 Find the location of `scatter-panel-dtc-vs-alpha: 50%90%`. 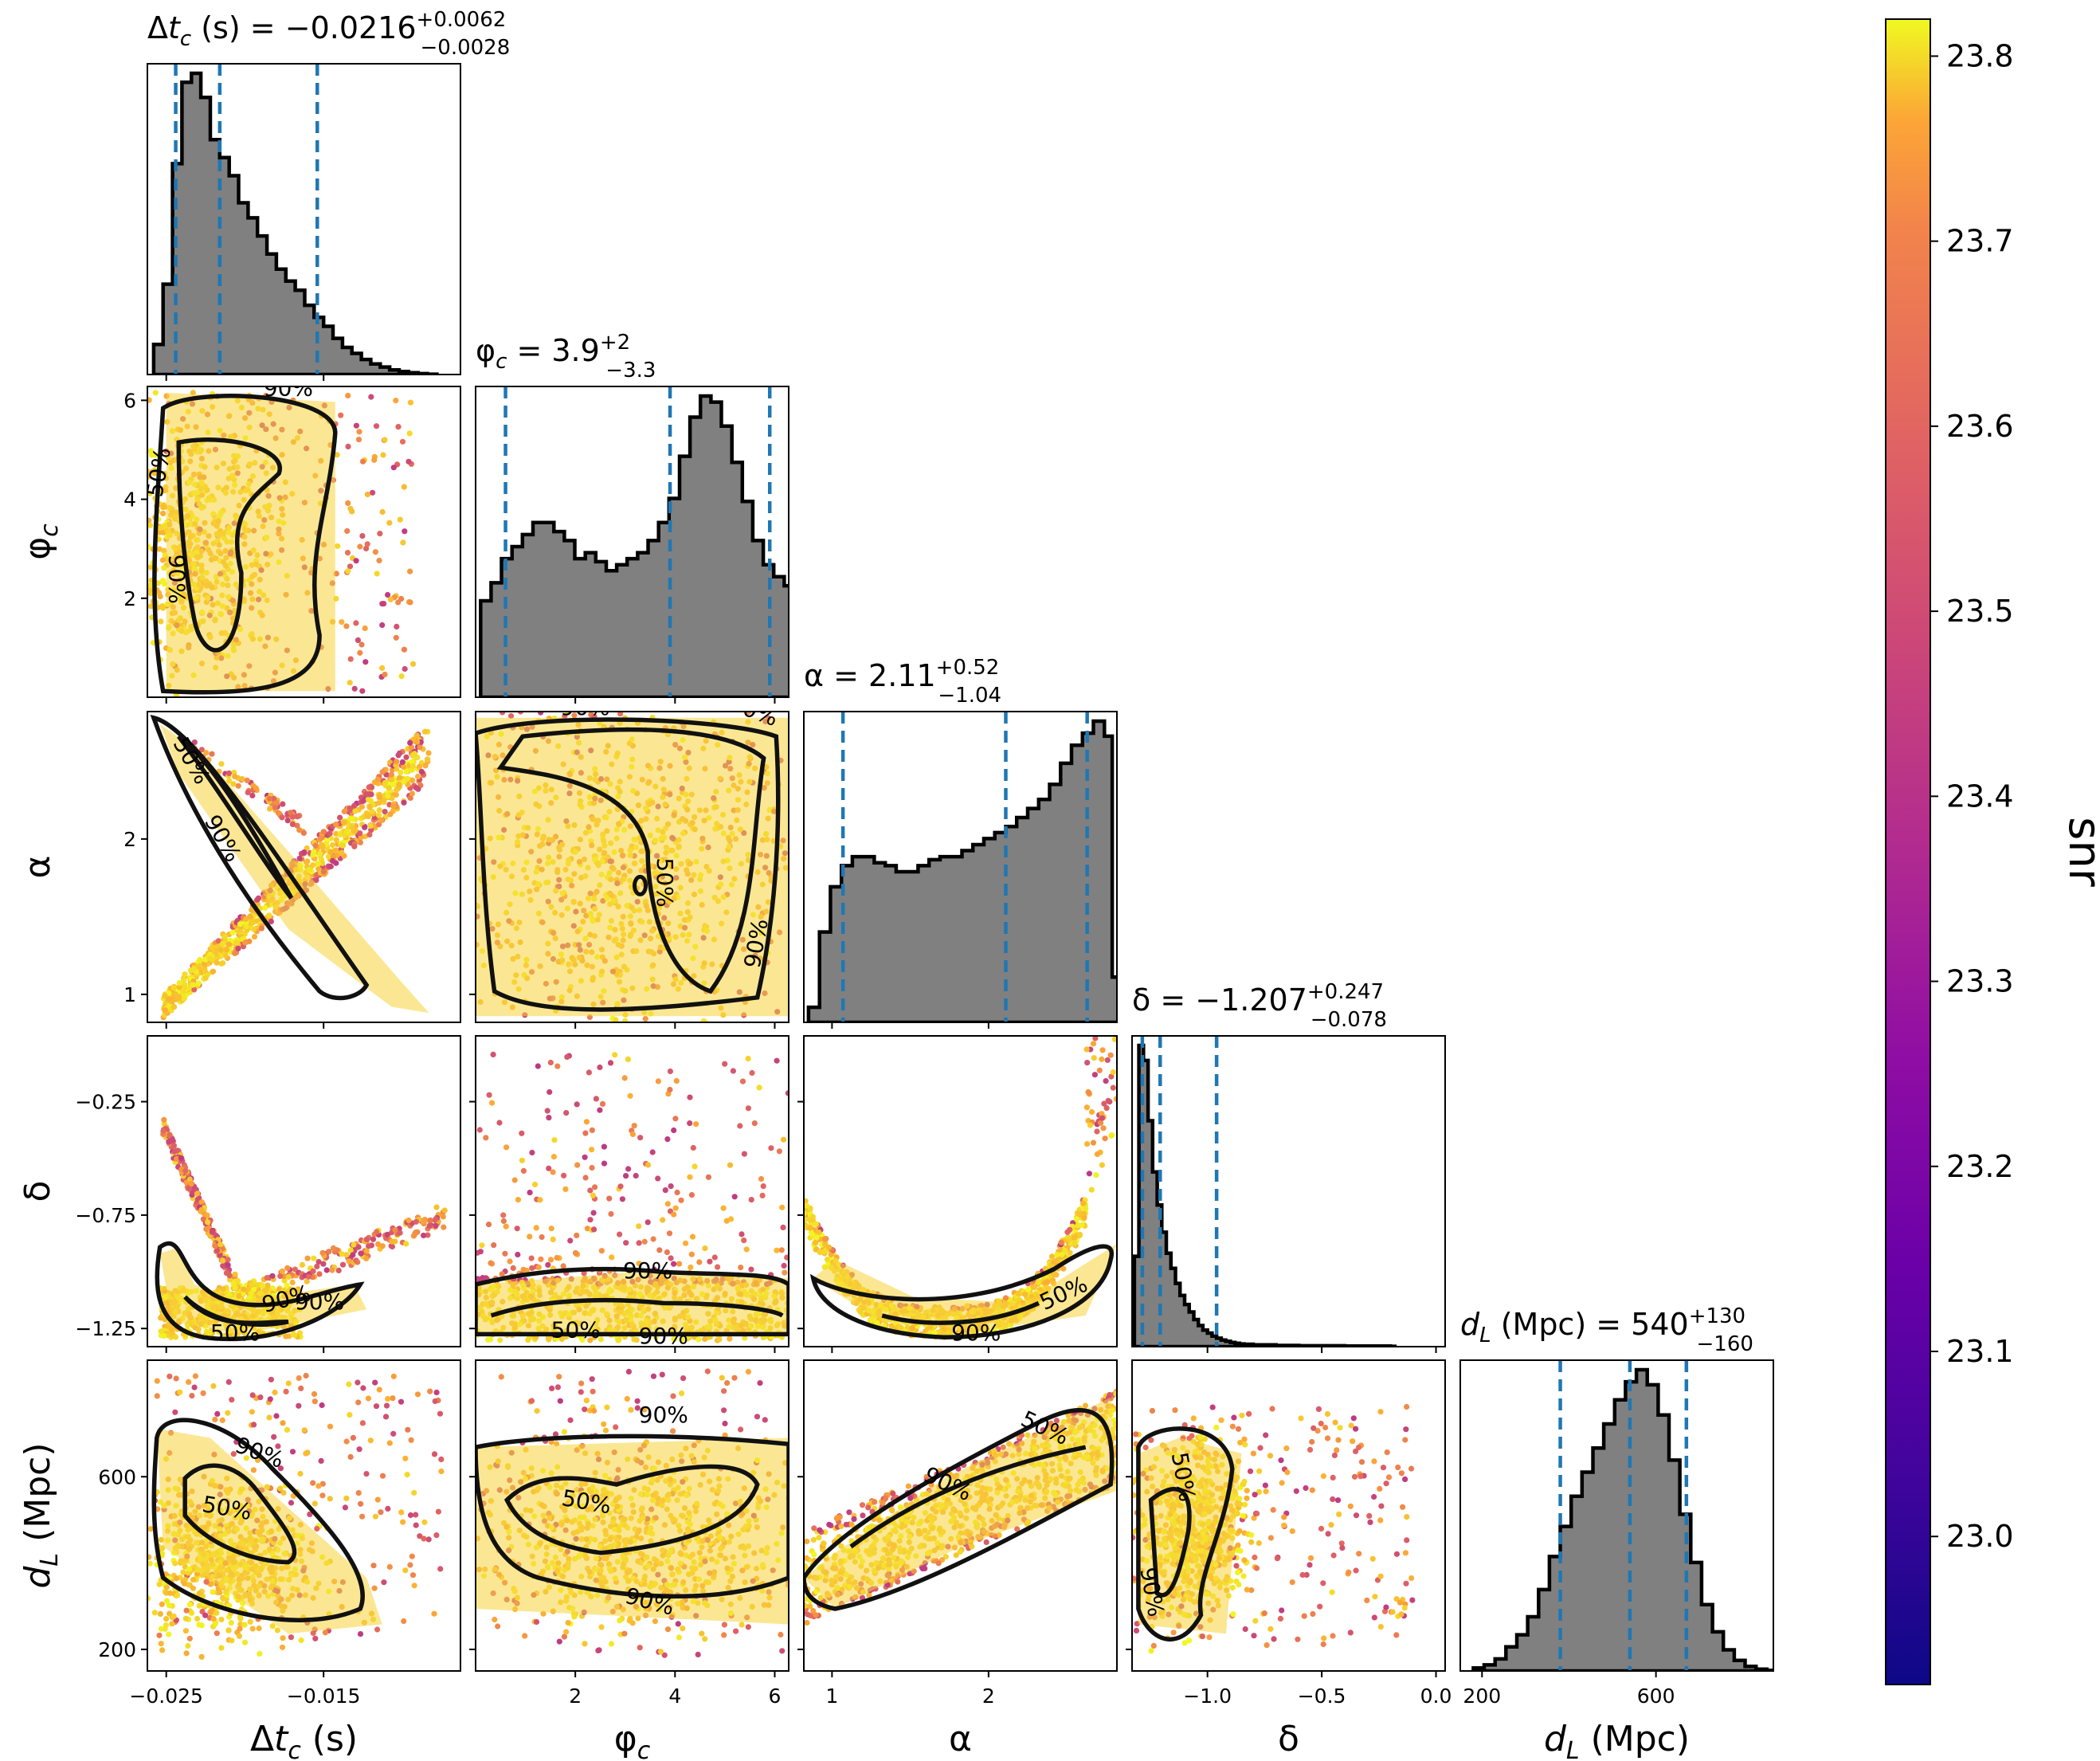

scatter-panel-dtc-vs-alpha: 50%90% is located at coordinates (304, 867).